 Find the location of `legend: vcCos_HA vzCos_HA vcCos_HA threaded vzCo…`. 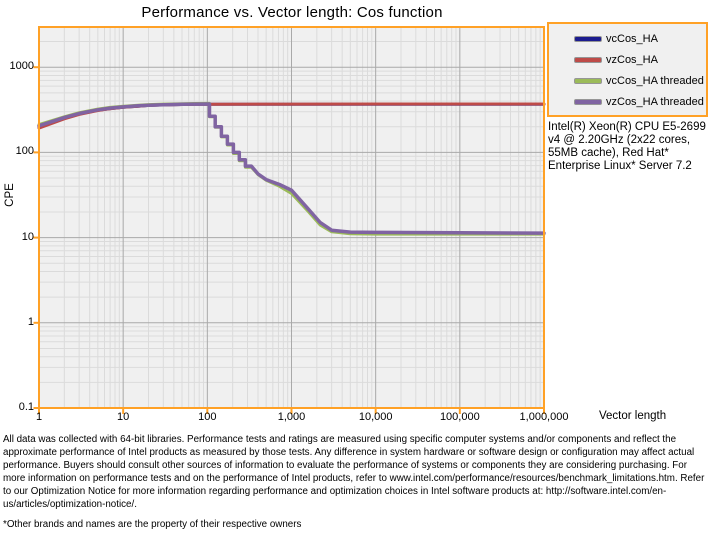

legend: vcCos_HA vzCos_HA vcCos_HA threaded vzCo… is located at coordinates (627, 69).